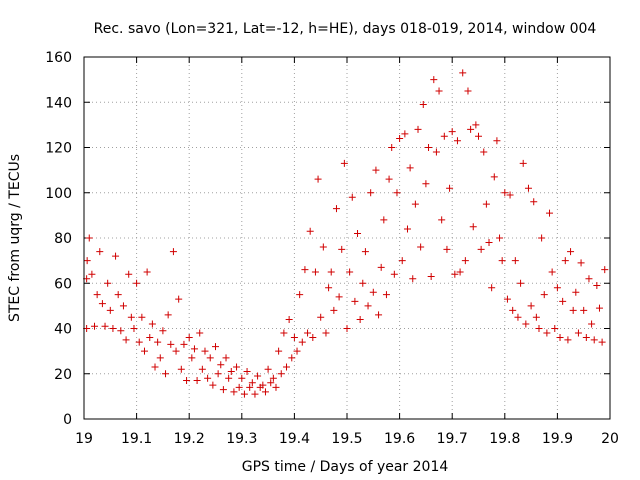 The height and width of the screenshot is (480, 640). I want to click on y-axis-label: STEC from uqrg / TECUs, so click(15, 238).